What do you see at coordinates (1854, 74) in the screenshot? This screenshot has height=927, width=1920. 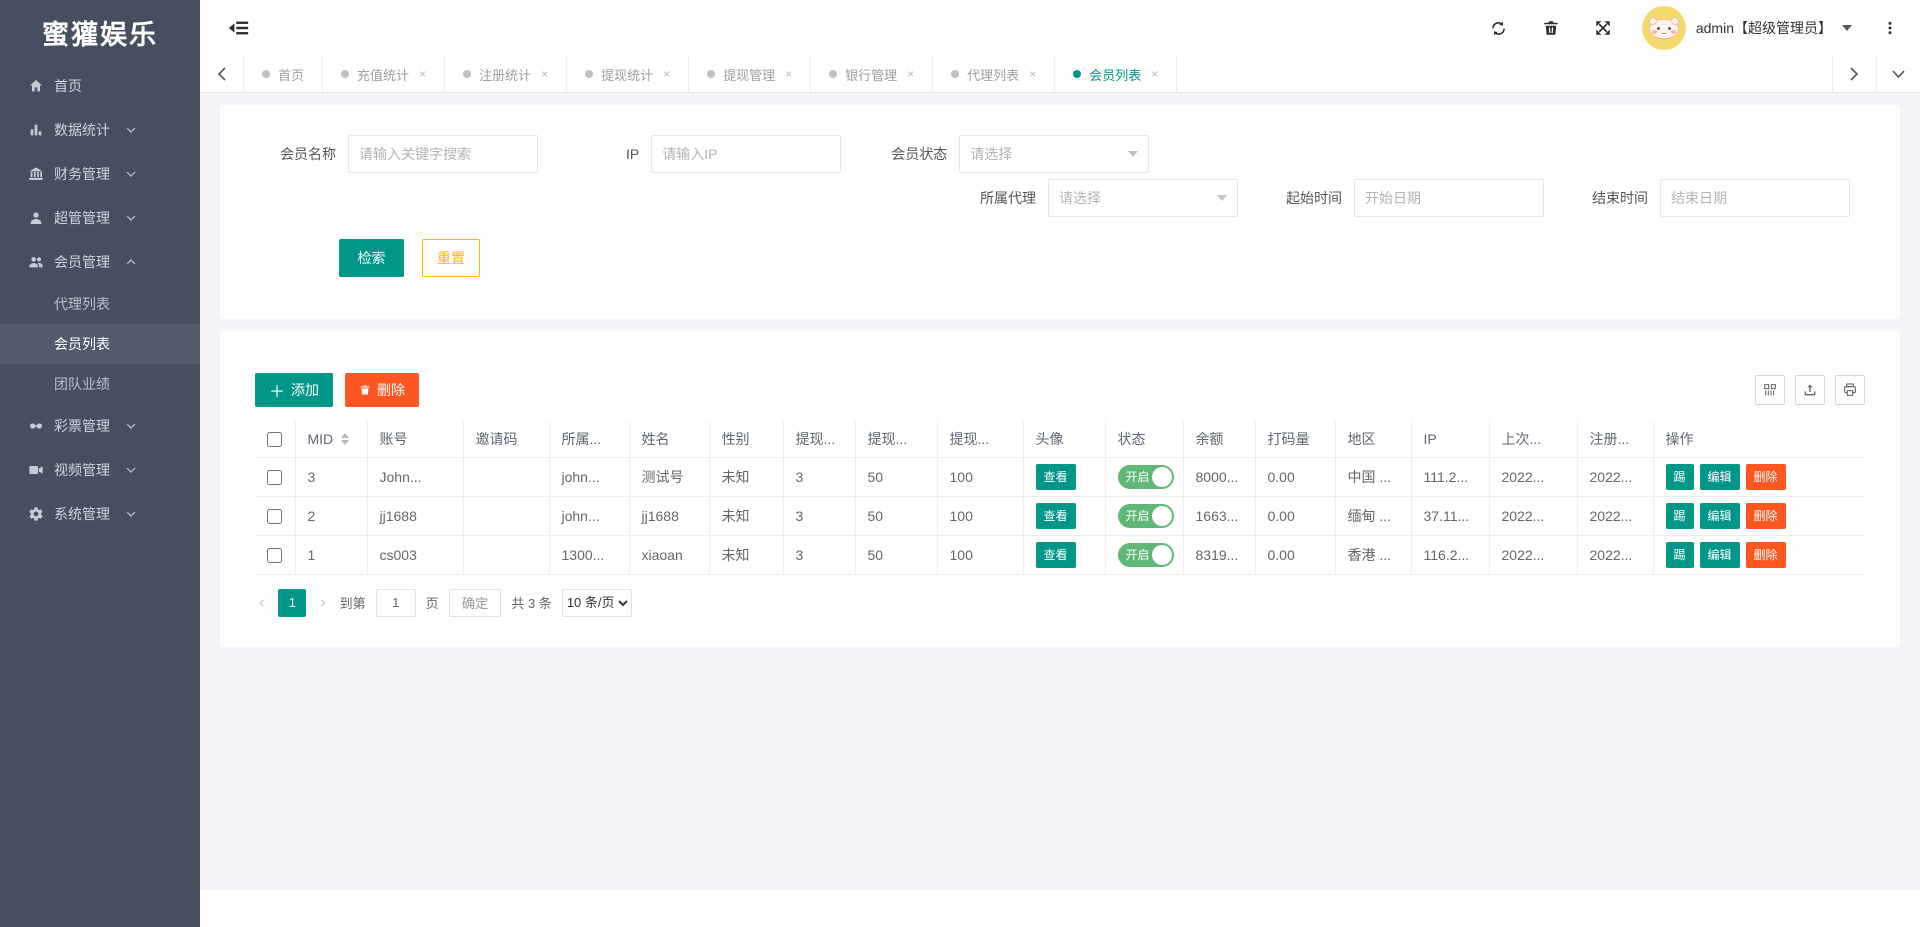 I see `tabs-scroll-right-button` at bounding box center [1854, 74].